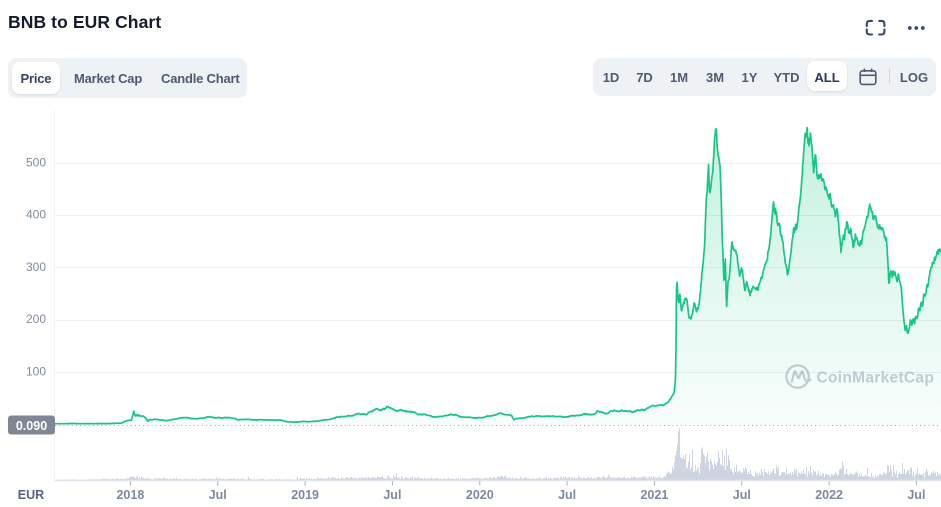 The image size is (941, 507). I want to click on svg-text: 0.090, so click(31, 426).